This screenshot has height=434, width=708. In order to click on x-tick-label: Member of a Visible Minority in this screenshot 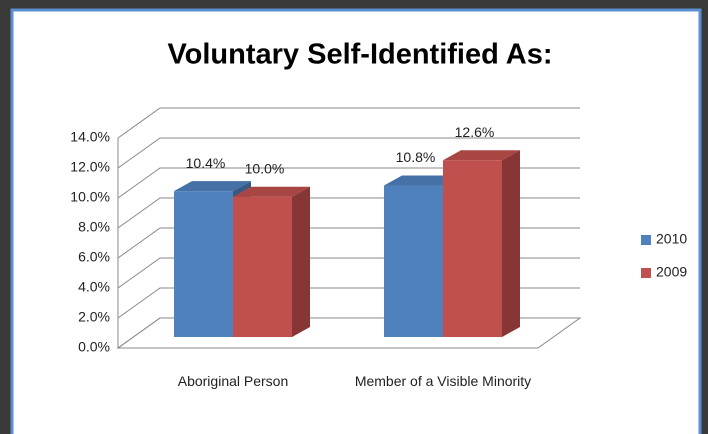, I will do `click(443, 381)`.